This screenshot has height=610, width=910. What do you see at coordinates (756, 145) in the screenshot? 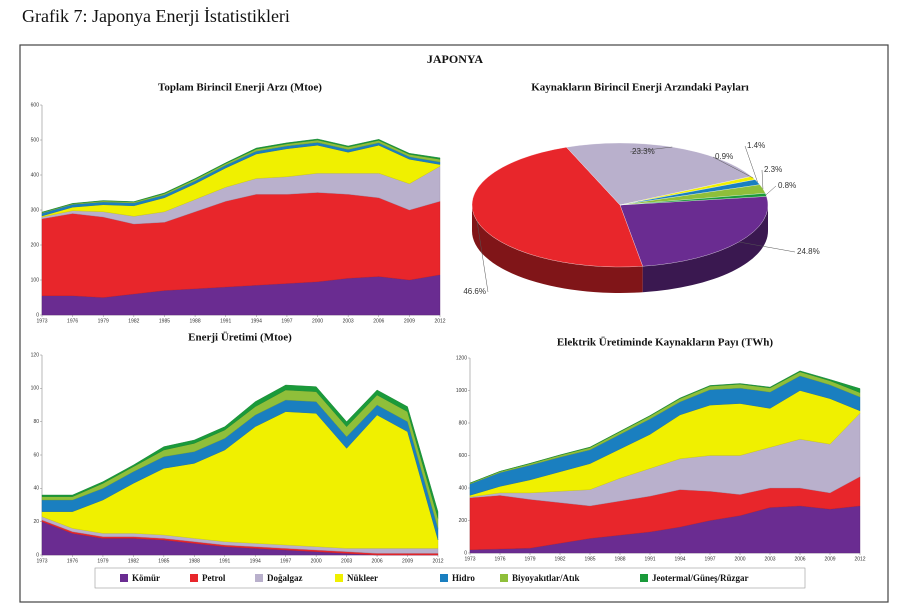
I see `data-label: 1.4%` at bounding box center [756, 145].